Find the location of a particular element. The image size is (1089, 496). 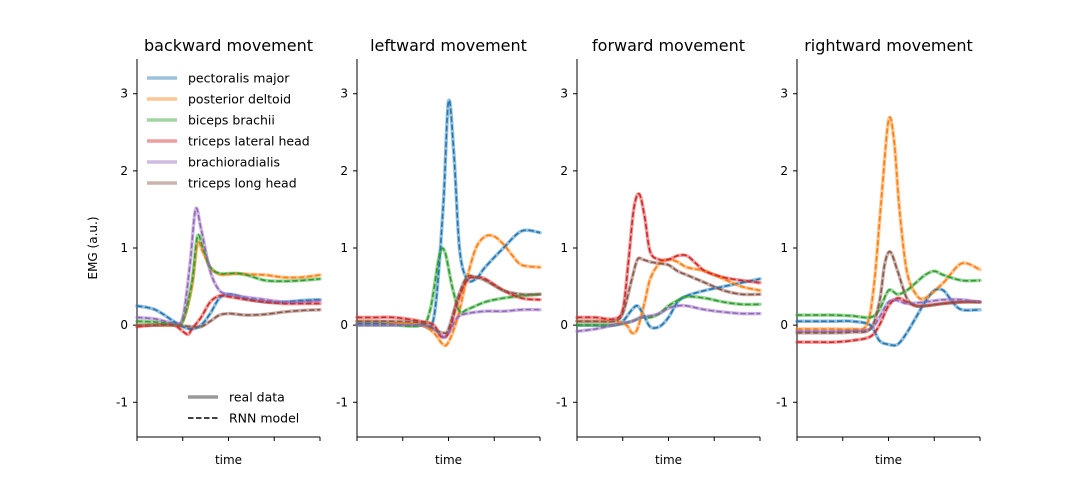

panel-title: backward movement is located at coordinates (228, 45).